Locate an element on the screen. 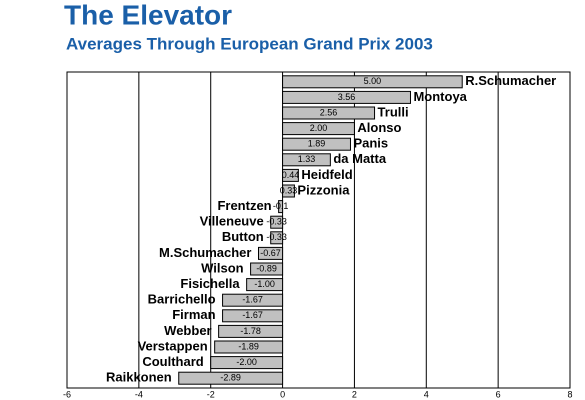  value-label: 2.56 is located at coordinates (329, 112).